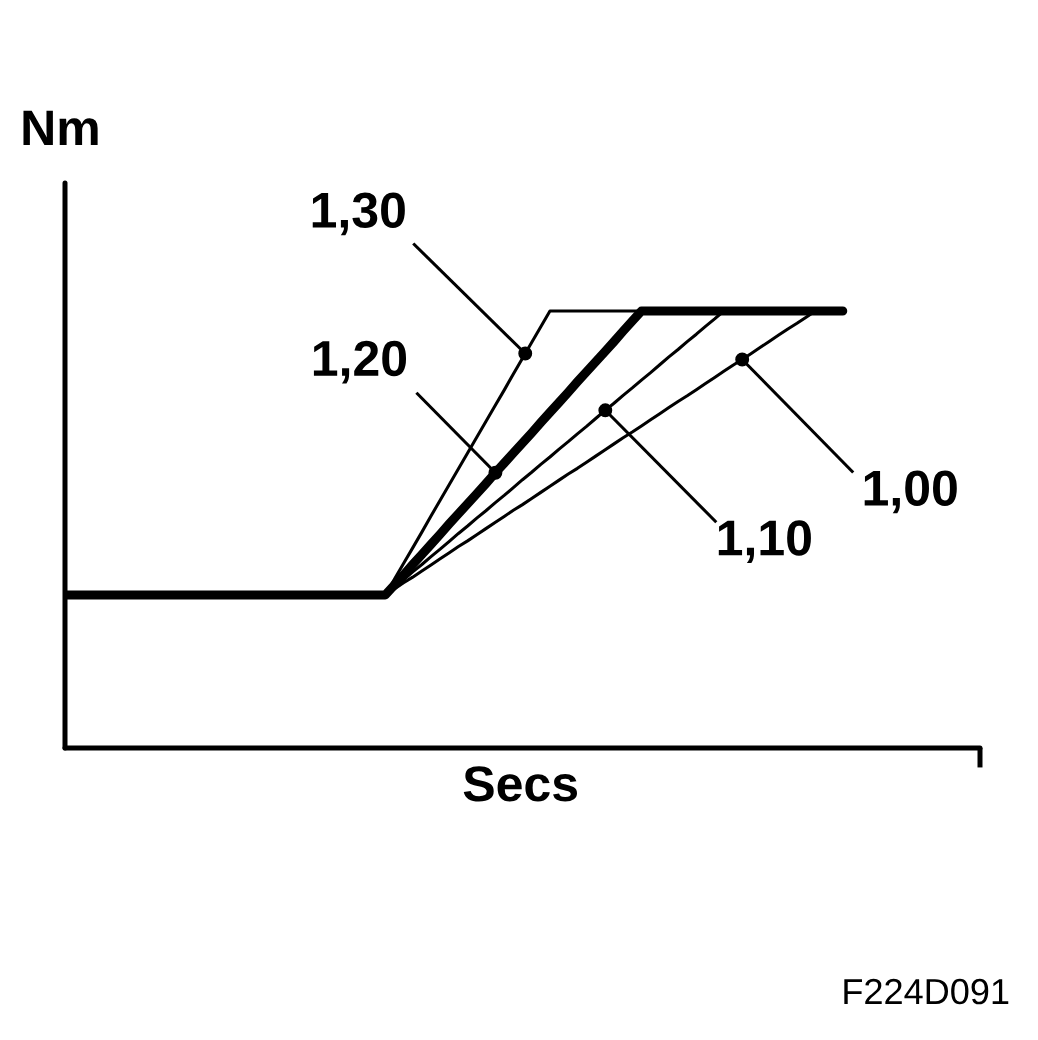 The width and height of the screenshot is (1038, 1040). I want to click on text: 1,30, so click(358, 214).